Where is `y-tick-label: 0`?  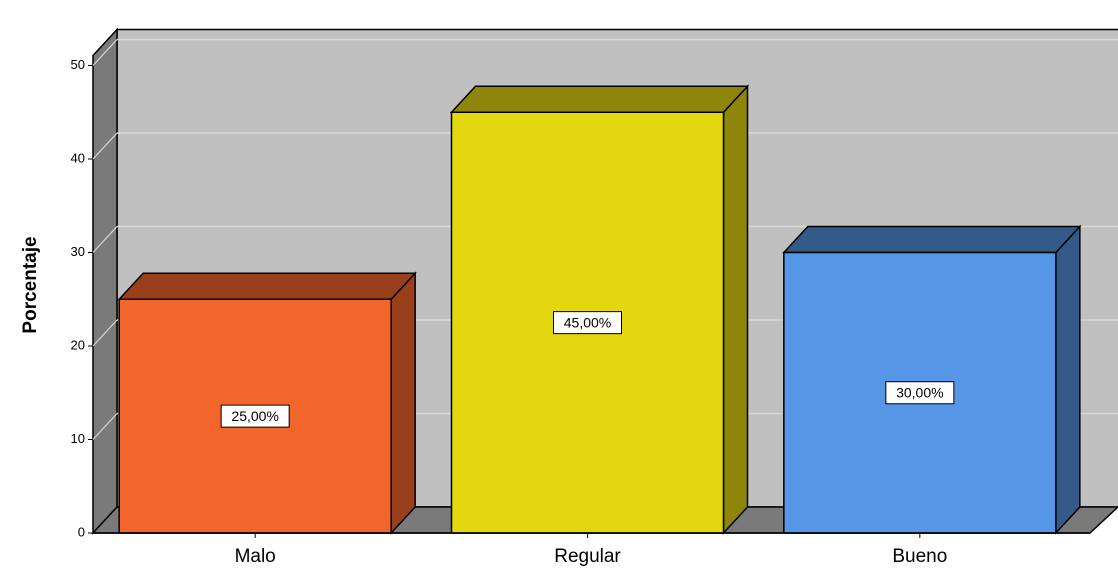
y-tick-label: 0 is located at coordinates (81, 531).